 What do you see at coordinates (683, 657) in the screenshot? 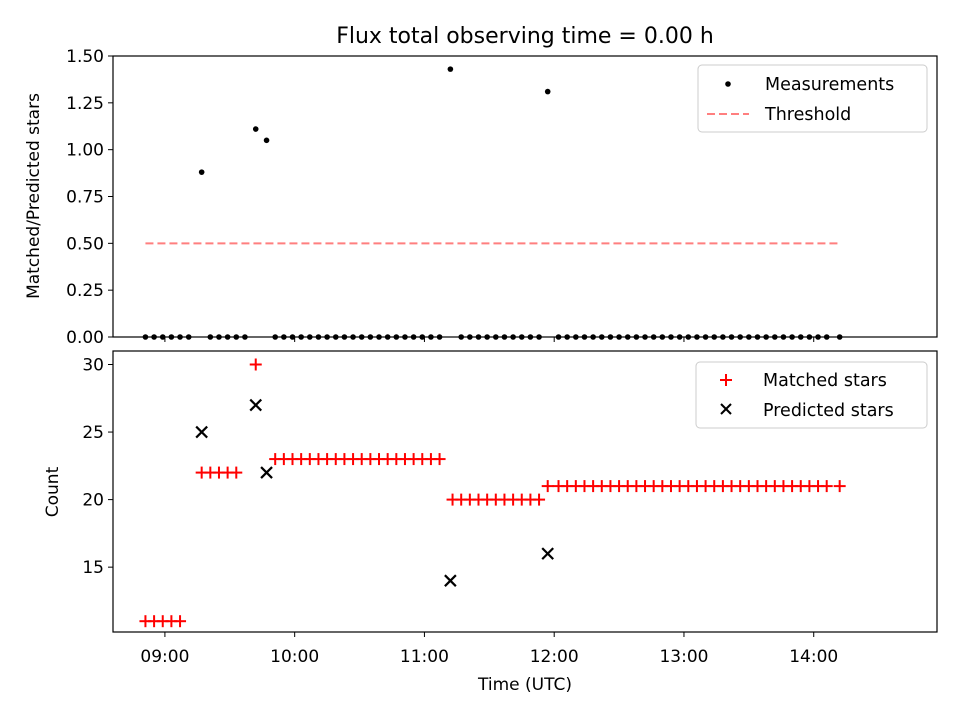
I see `x-tick-label: 13:00` at bounding box center [683, 657].